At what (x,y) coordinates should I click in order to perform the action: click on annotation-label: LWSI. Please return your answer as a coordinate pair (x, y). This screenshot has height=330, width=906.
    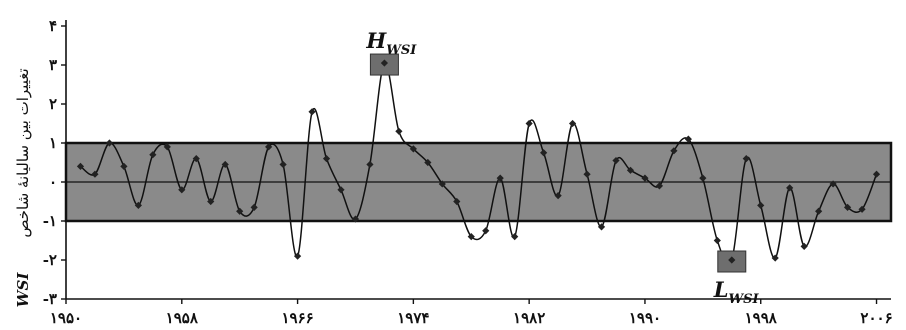
    Looking at the image, I should click on (736, 292).